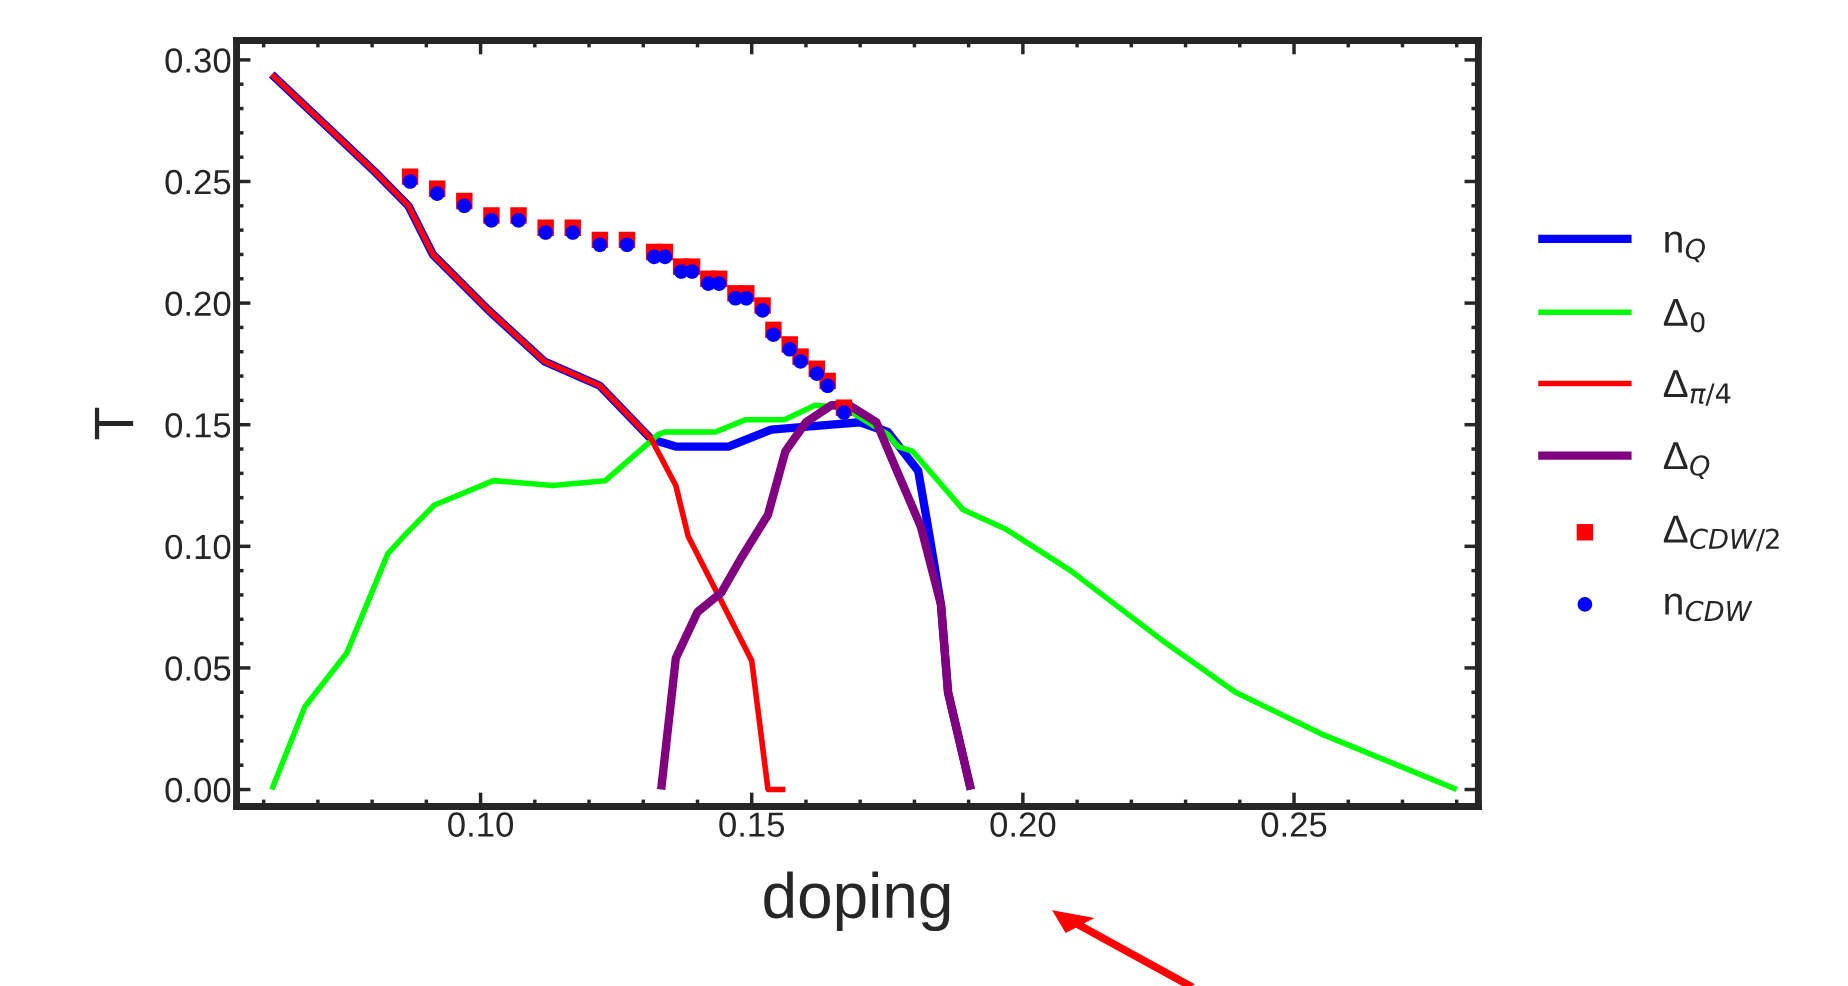 The height and width of the screenshot is (986, 1848). What do you see at coordinates (1697, 388) in the screenshot?
I see `legend-label: Δ$_{π/4}$` at bounding box center [1697, 388].